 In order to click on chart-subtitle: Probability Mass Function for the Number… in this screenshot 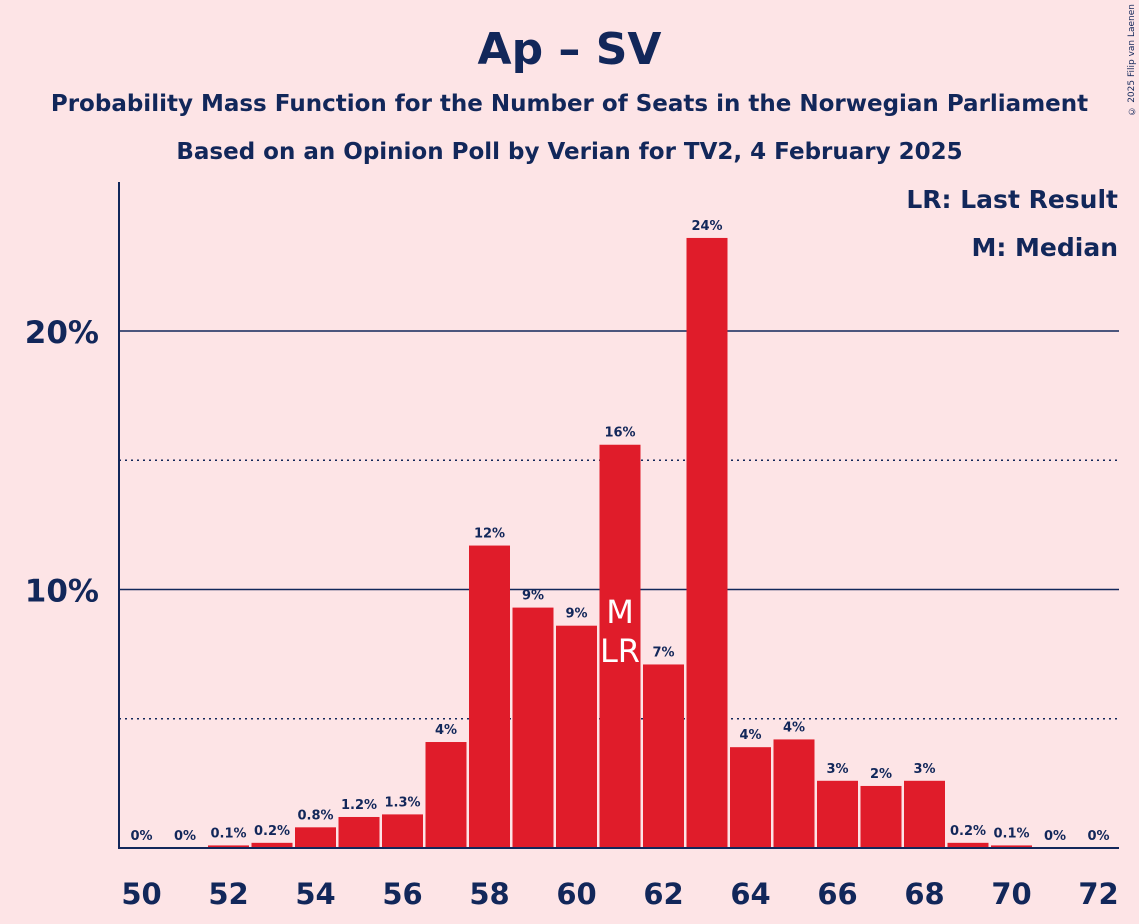, I will do `click(569, 104)`.